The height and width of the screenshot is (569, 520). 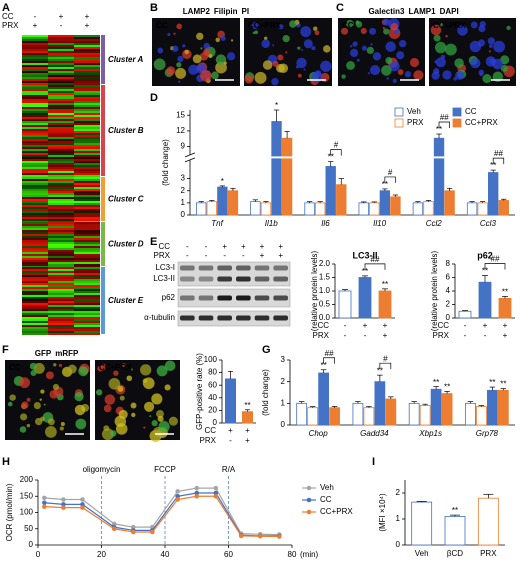 I want to click on cluster-label: Cluster A, so click(x=125, y=59).